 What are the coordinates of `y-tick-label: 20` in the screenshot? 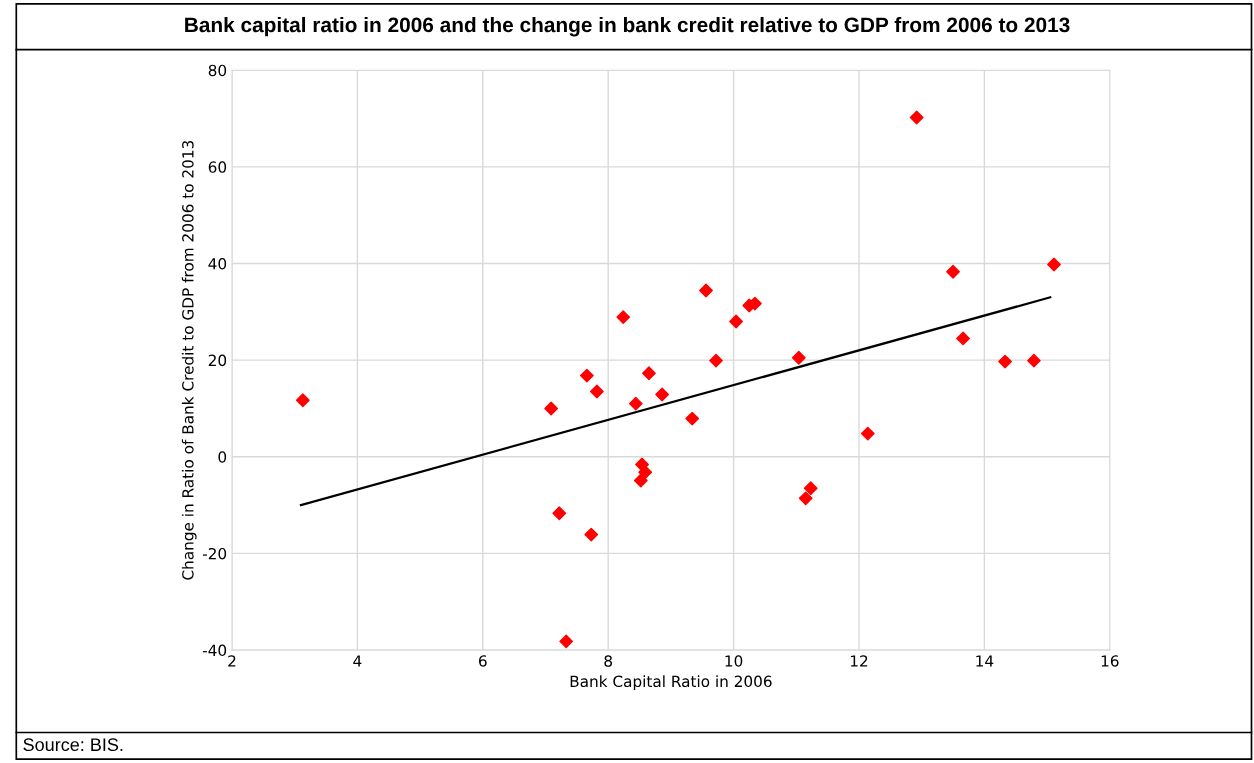 It's located at (217, 360).